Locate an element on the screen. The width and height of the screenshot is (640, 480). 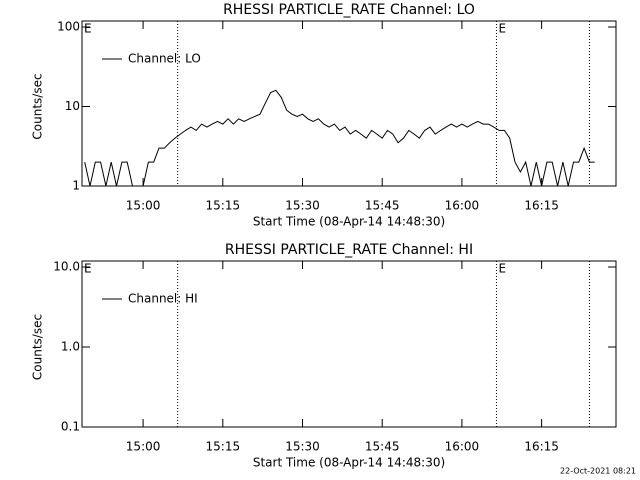
y-tick-label: 1.0 is located at coordinates (70, 347).